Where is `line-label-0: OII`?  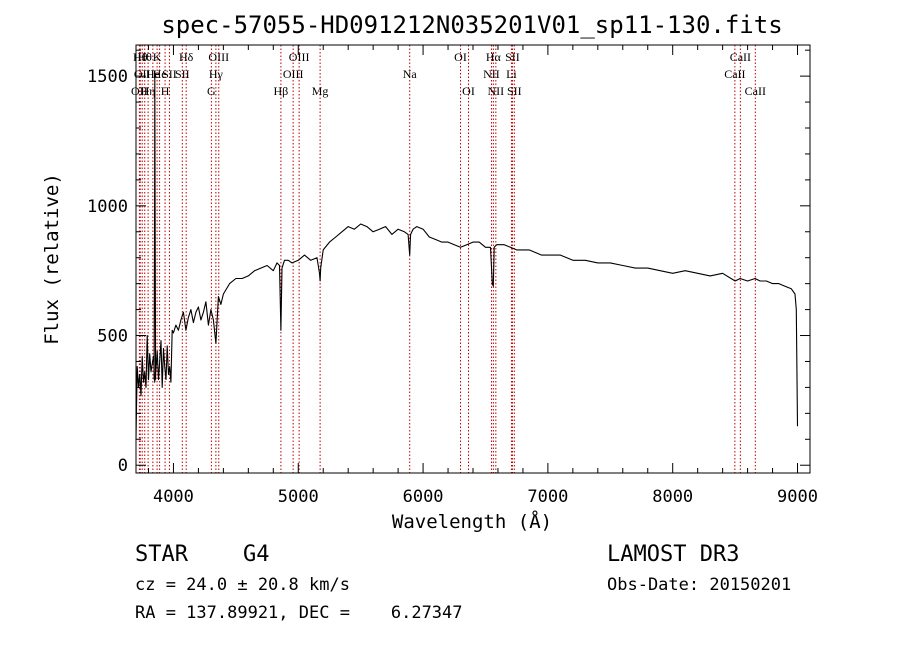 line-label-0: OII is located at coordinates (139, 91).